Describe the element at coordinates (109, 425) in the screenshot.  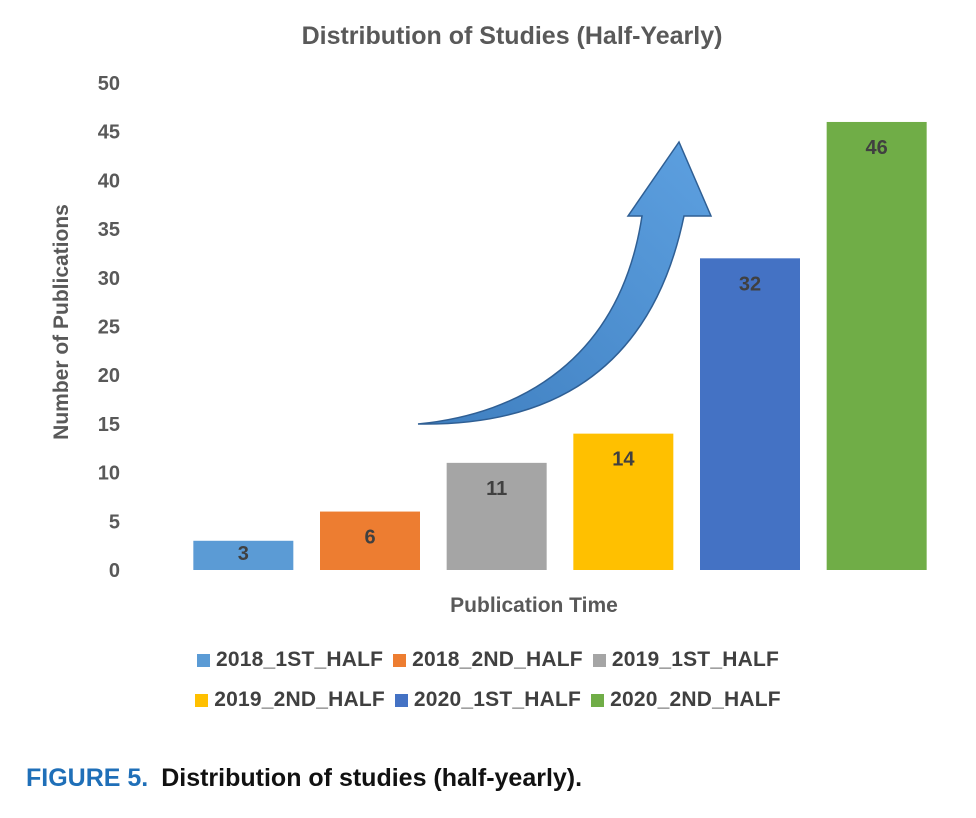
I see `y-tick-label: 15` at that location.